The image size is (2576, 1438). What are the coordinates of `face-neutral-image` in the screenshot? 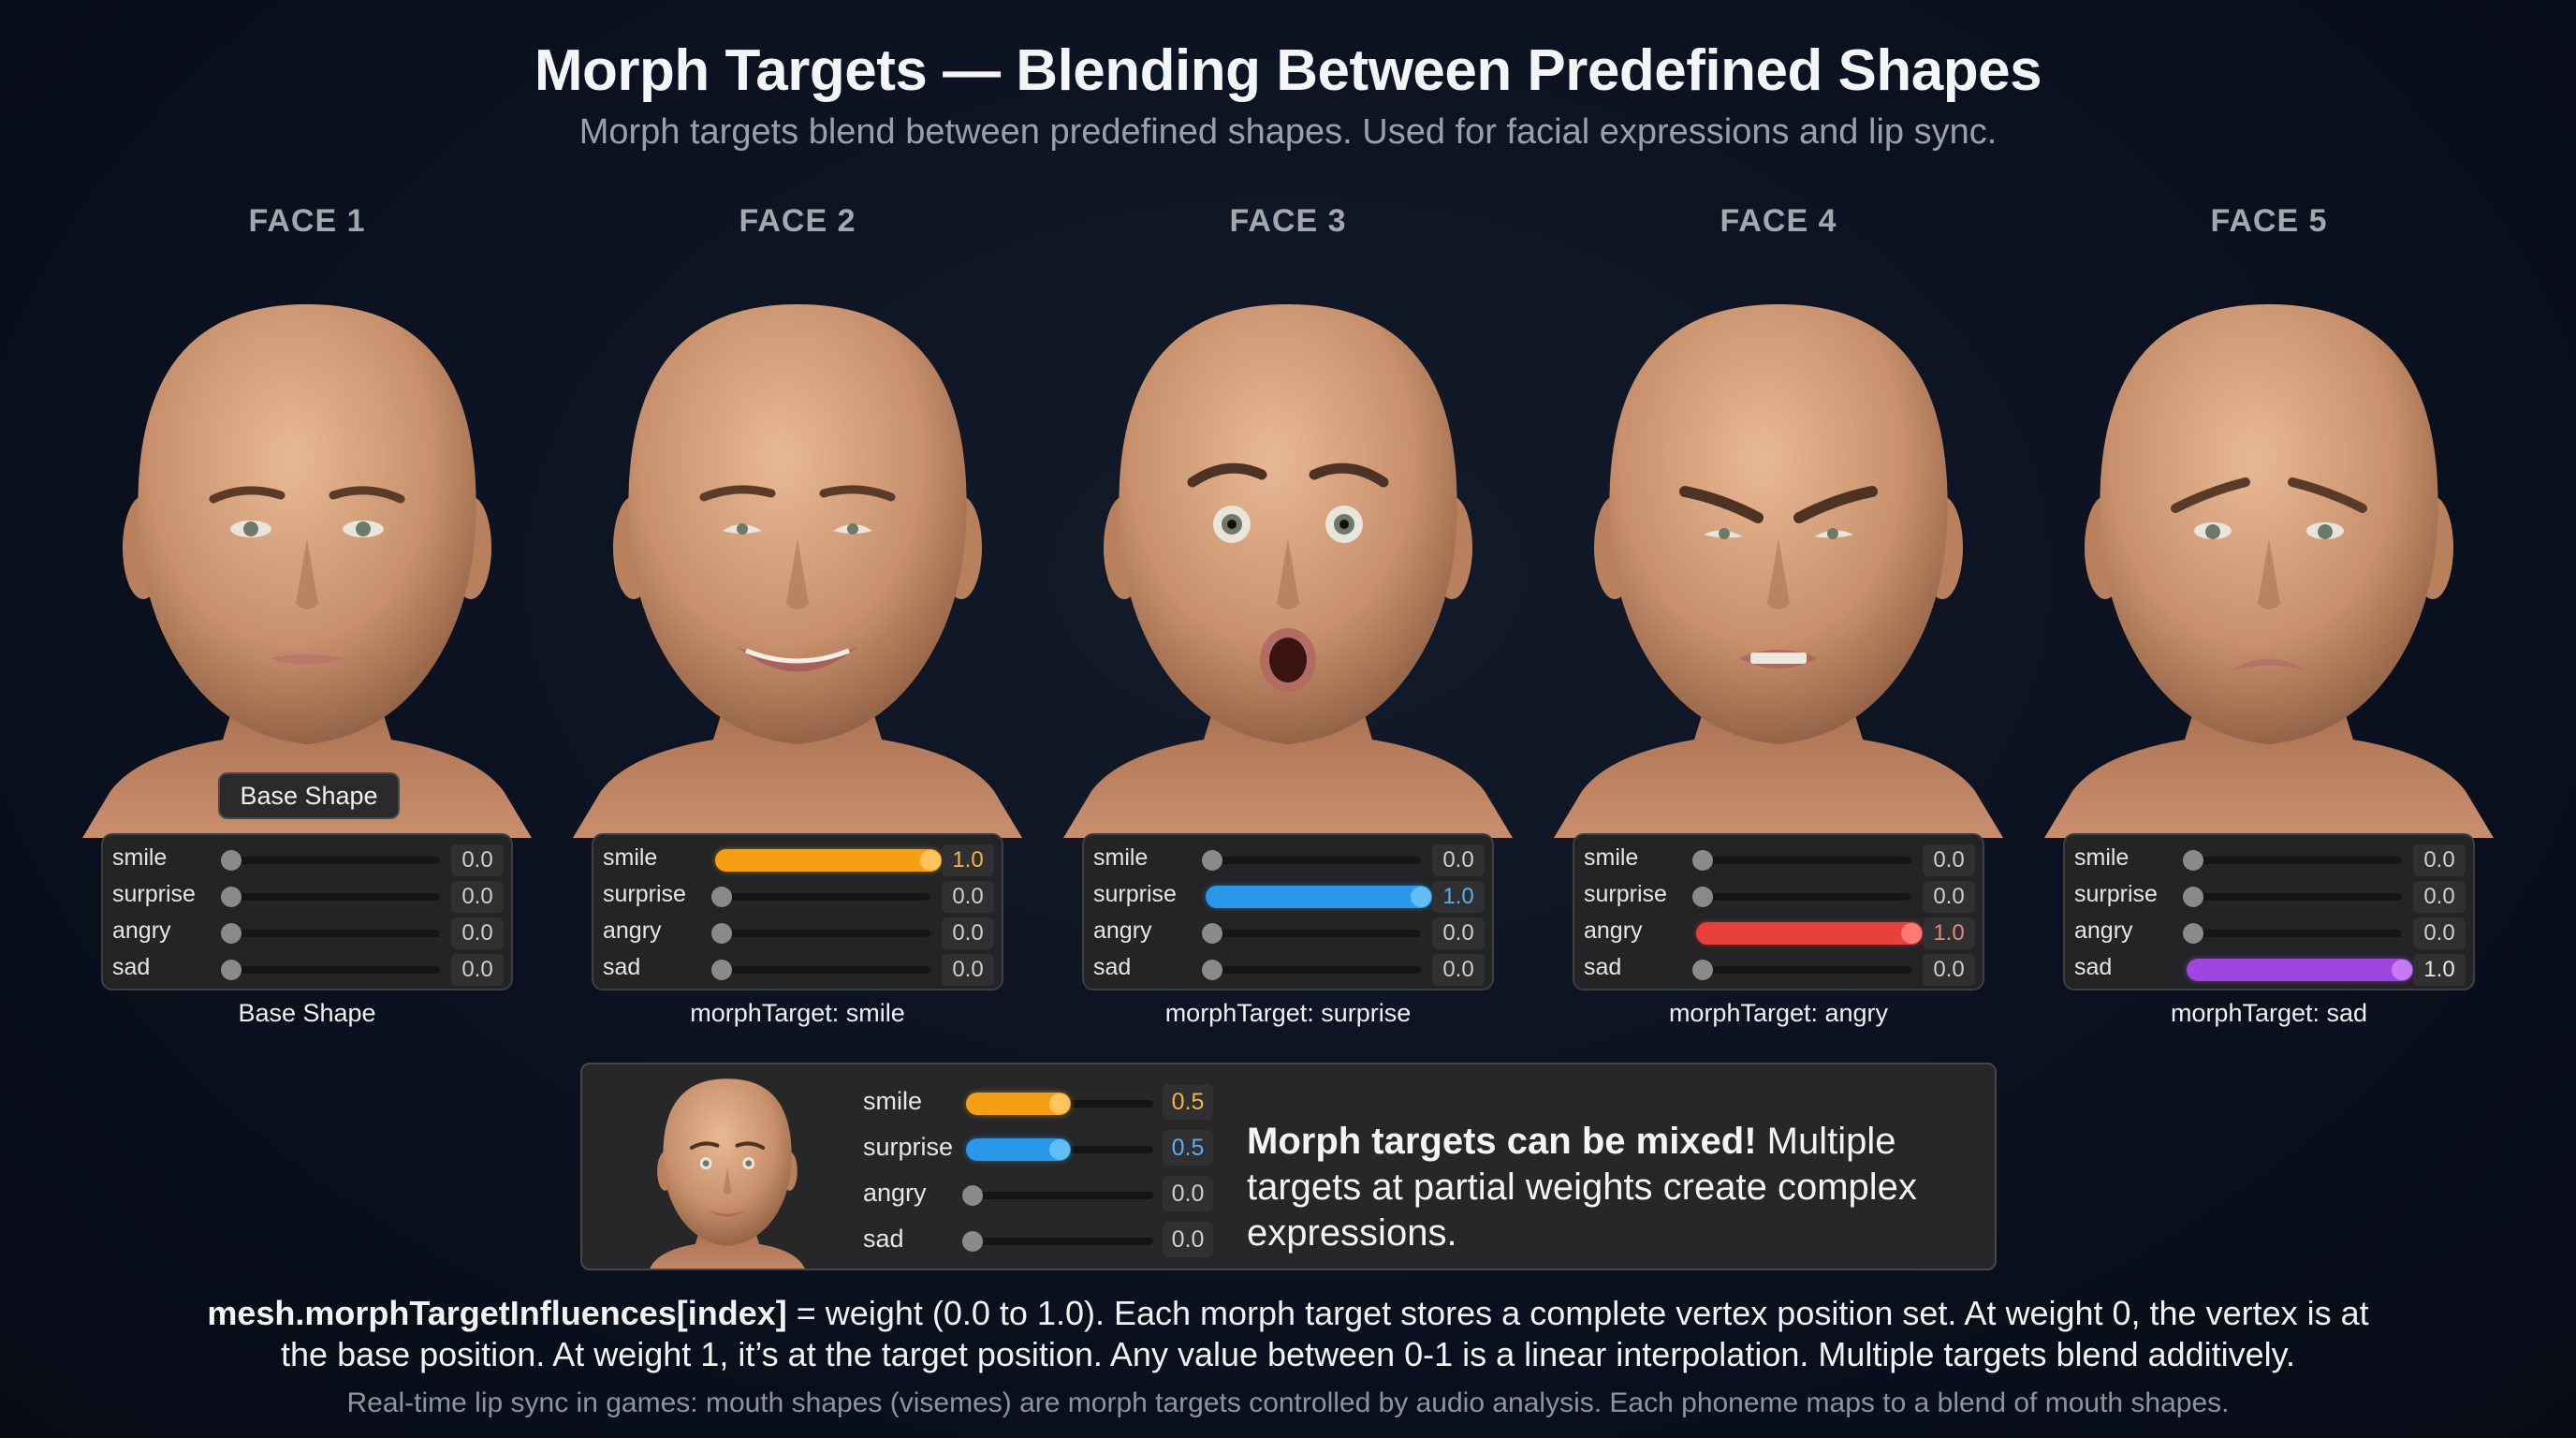 It's located at (307, 552).